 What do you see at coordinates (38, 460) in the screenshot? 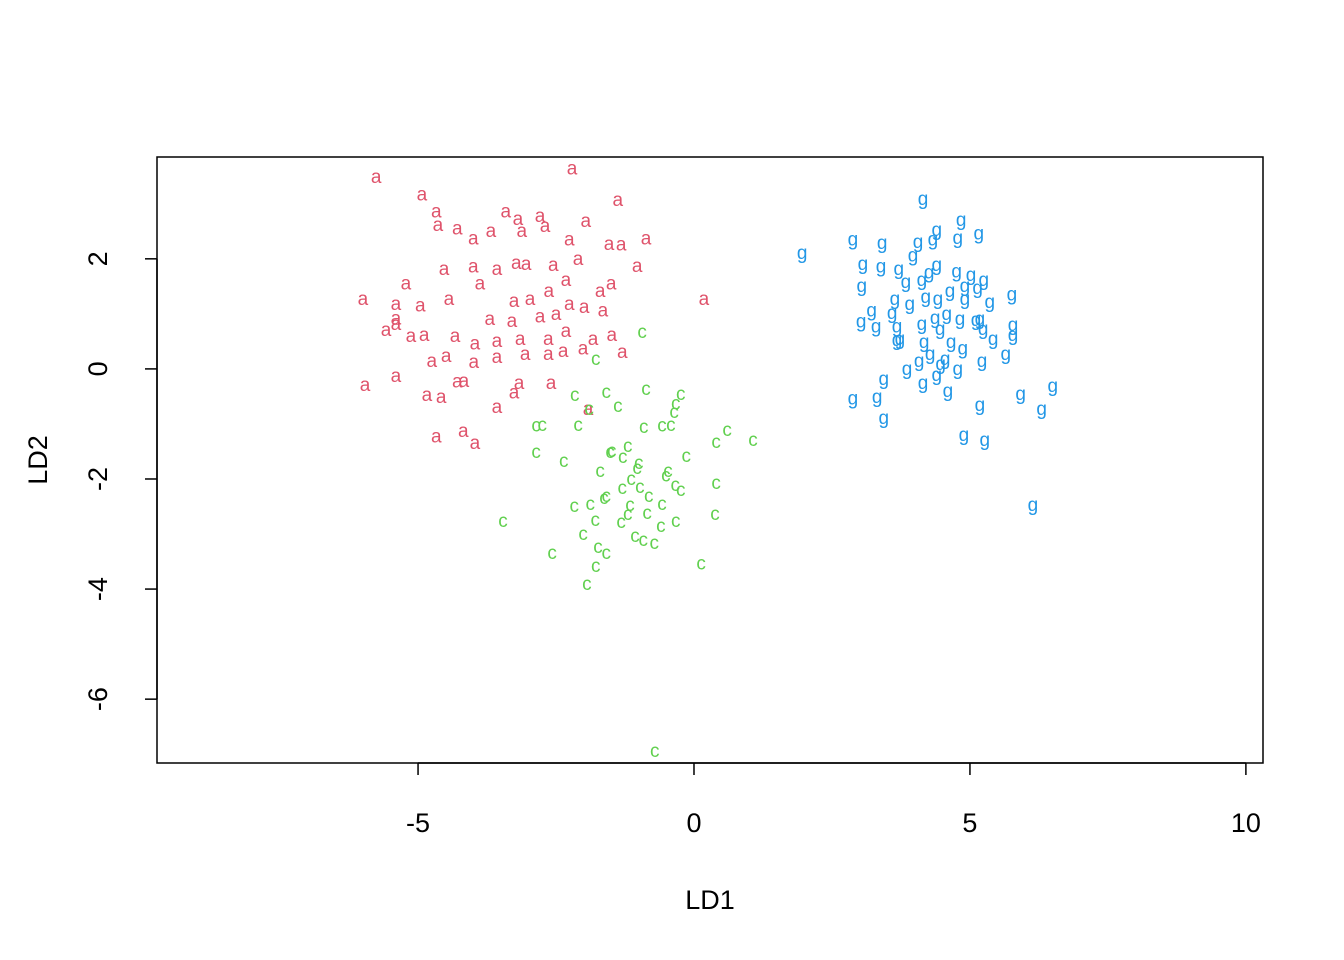
I see `y-axis-label: LD2` at bounding box center [38, 460].